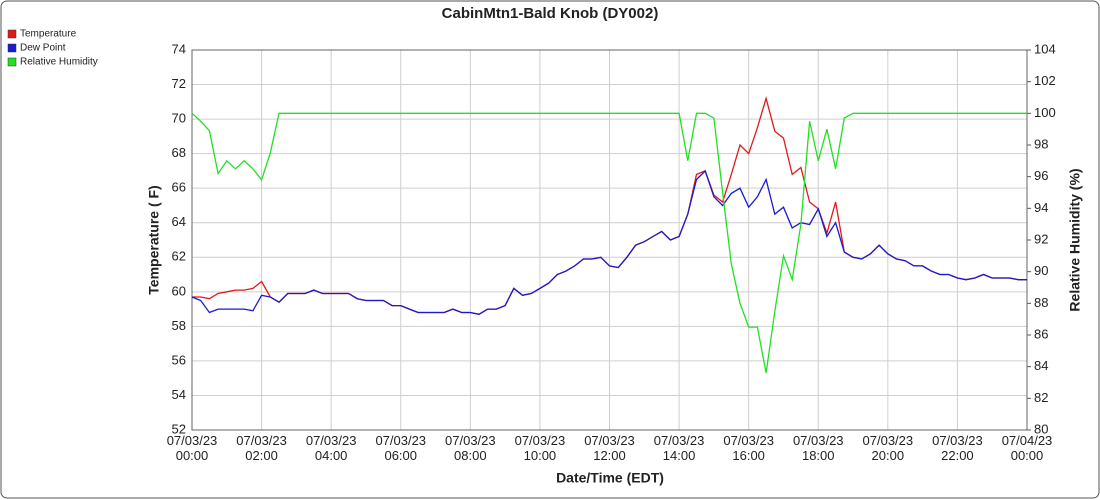 The height and width of the screenshot is (500, 1100). Describe the element at coordinates (1041, 302) in the screenshot. I see `y2-tick-label: 88` at that location.